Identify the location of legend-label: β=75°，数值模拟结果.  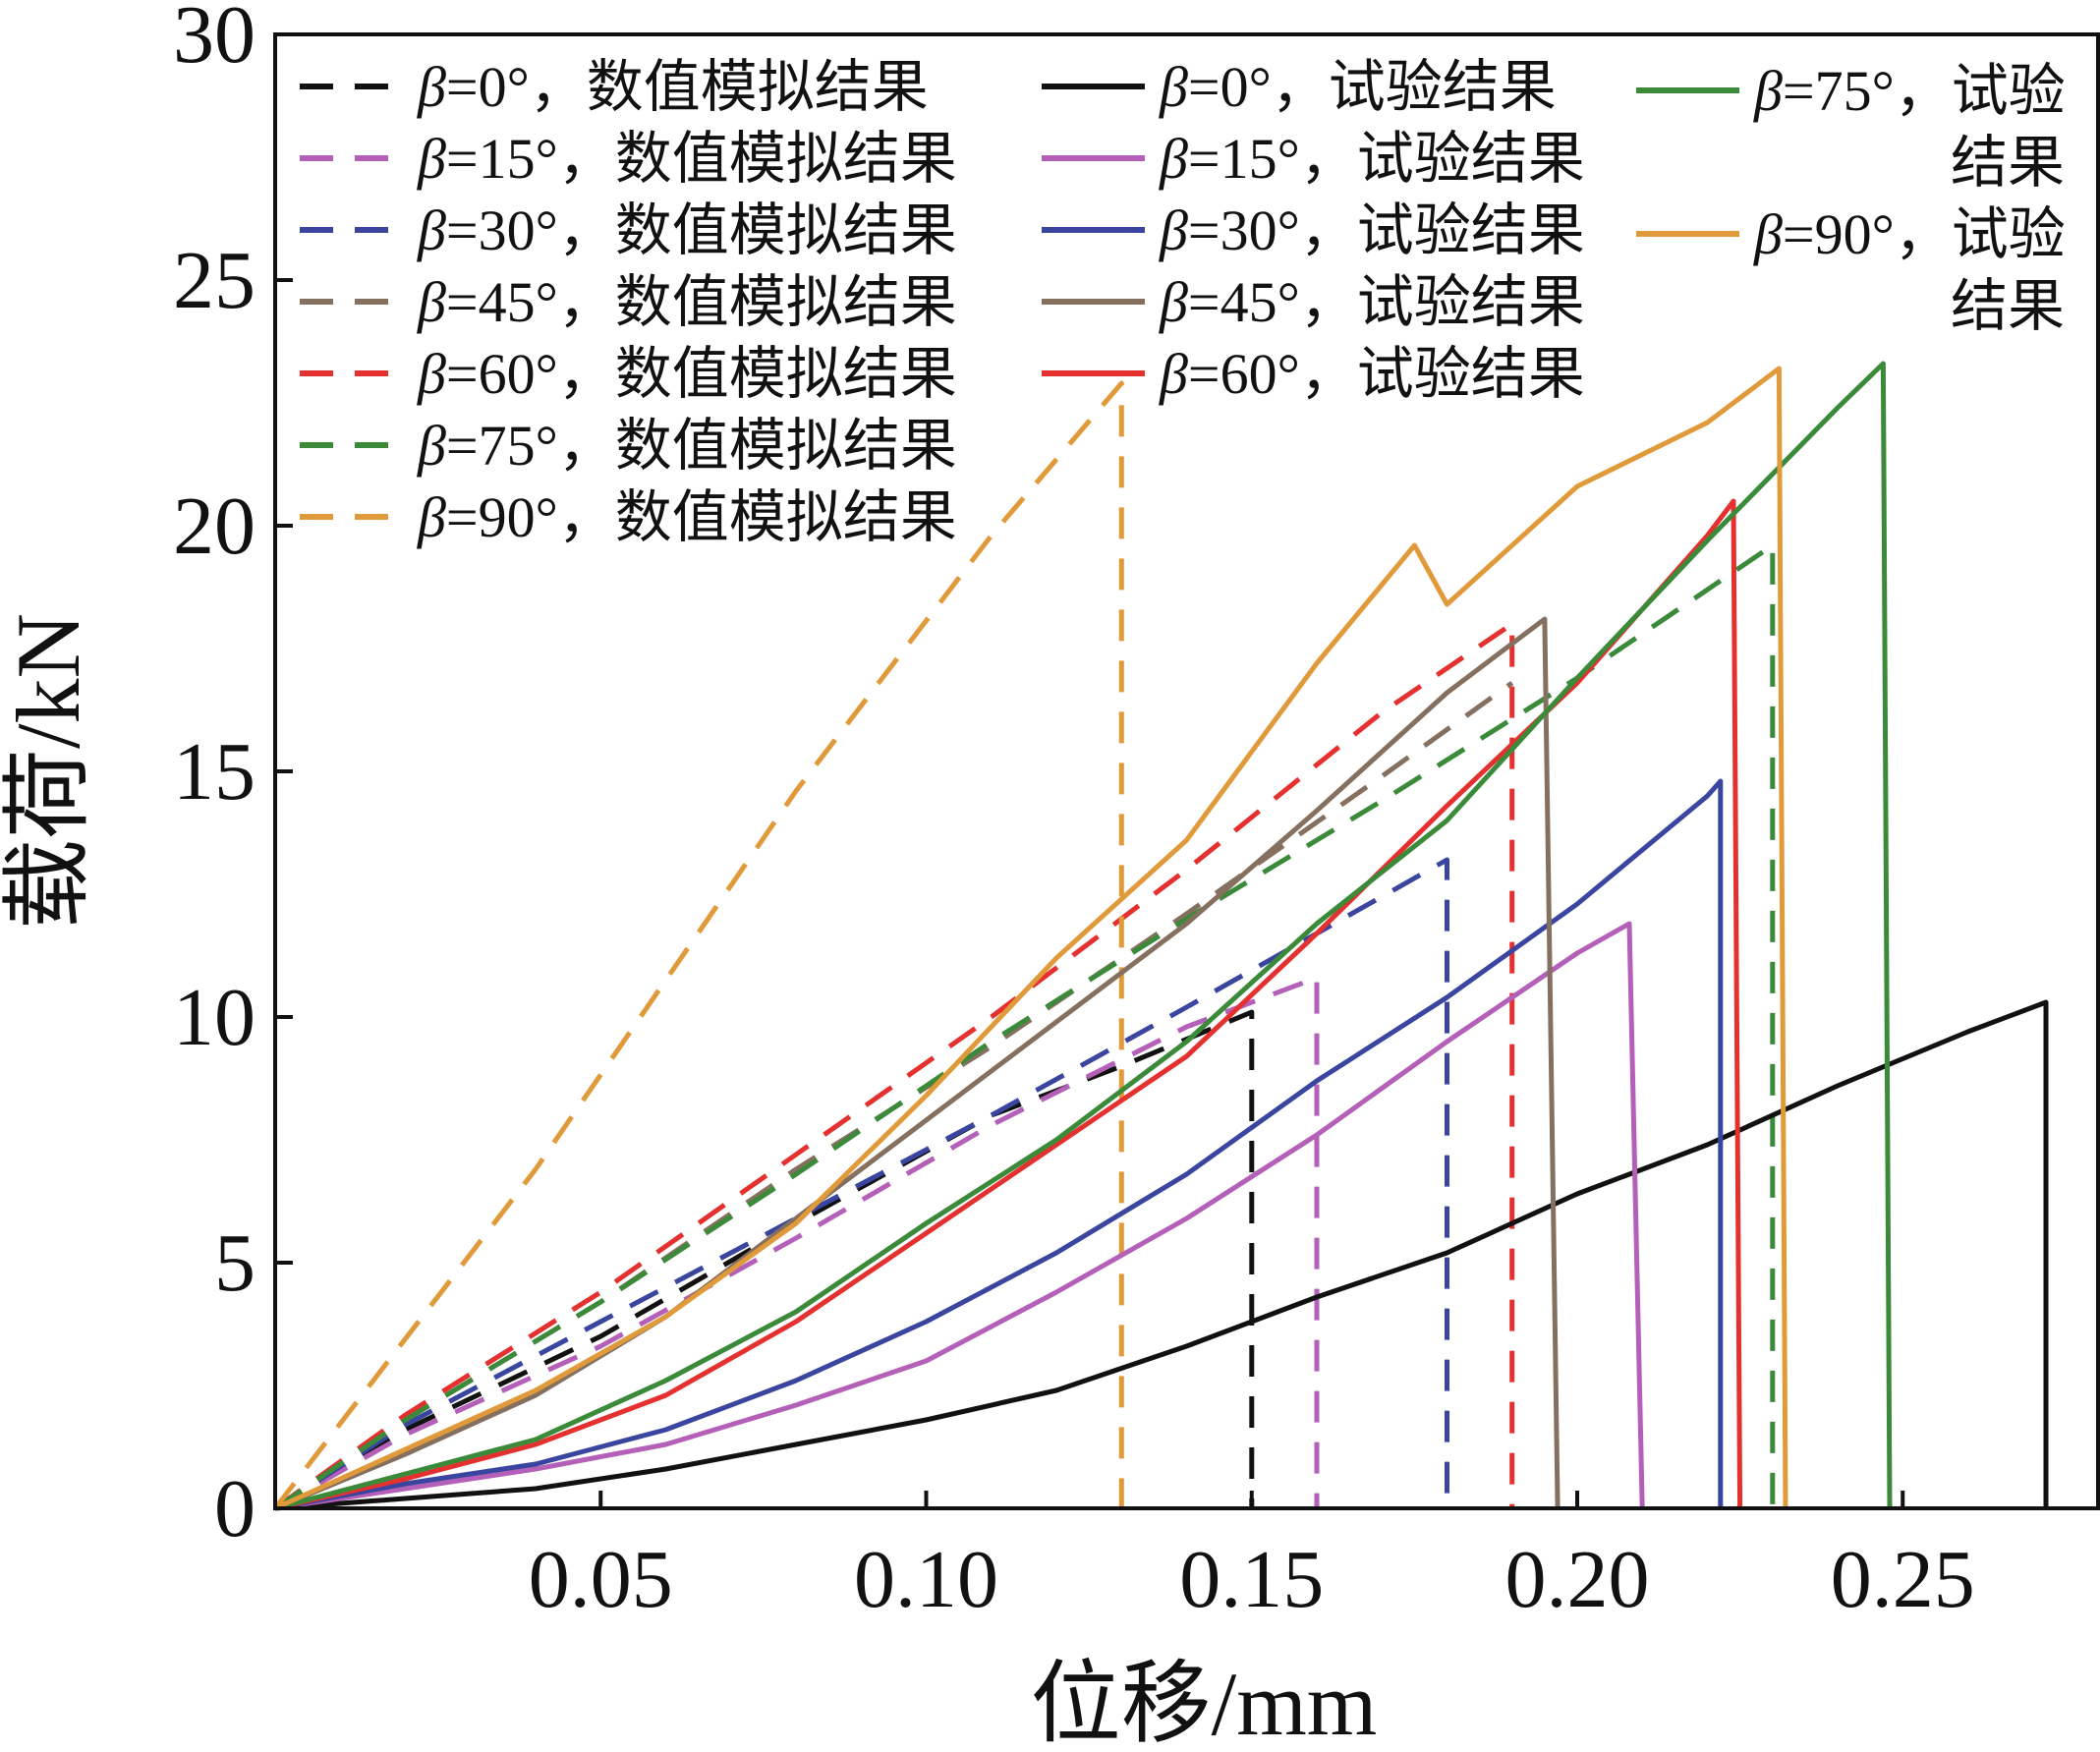
(687, 446).